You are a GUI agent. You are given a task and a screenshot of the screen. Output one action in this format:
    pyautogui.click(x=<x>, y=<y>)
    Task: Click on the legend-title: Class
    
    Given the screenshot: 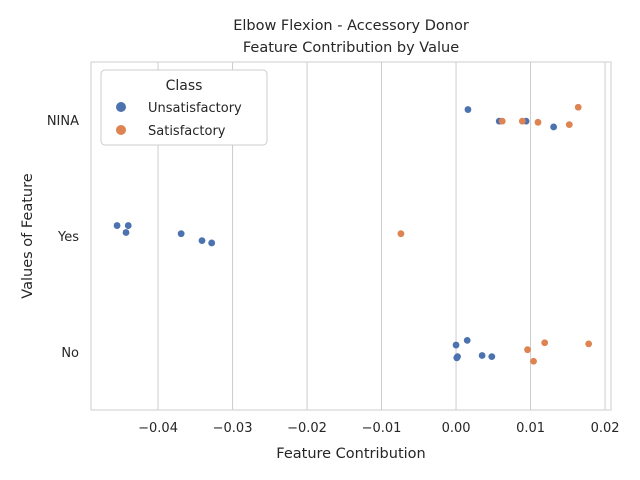 What is the action you would take?
    pyautogui.click(x=184, y=86)
    